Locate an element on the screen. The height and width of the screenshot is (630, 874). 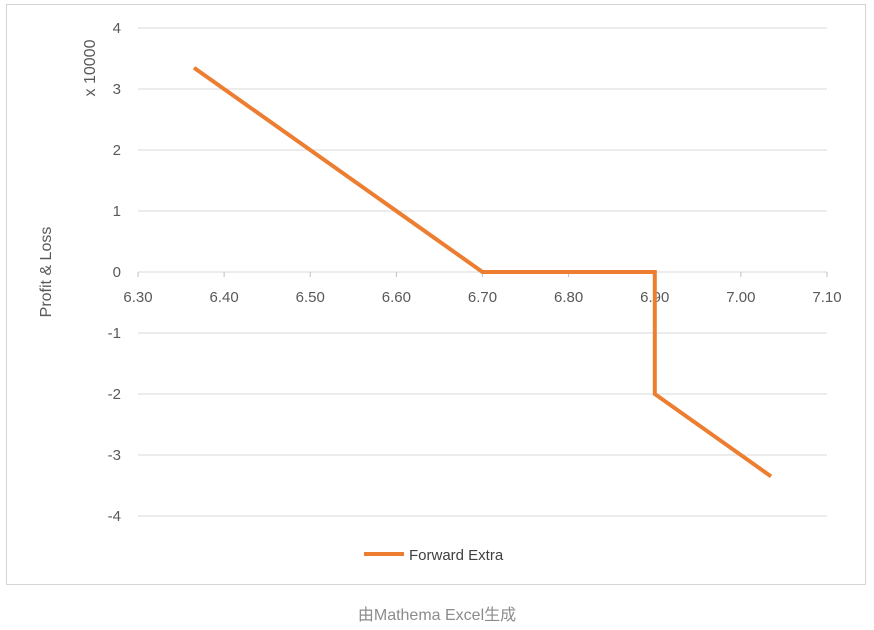
x-tick-label: 7.10 is located at coordinates (826, 297).